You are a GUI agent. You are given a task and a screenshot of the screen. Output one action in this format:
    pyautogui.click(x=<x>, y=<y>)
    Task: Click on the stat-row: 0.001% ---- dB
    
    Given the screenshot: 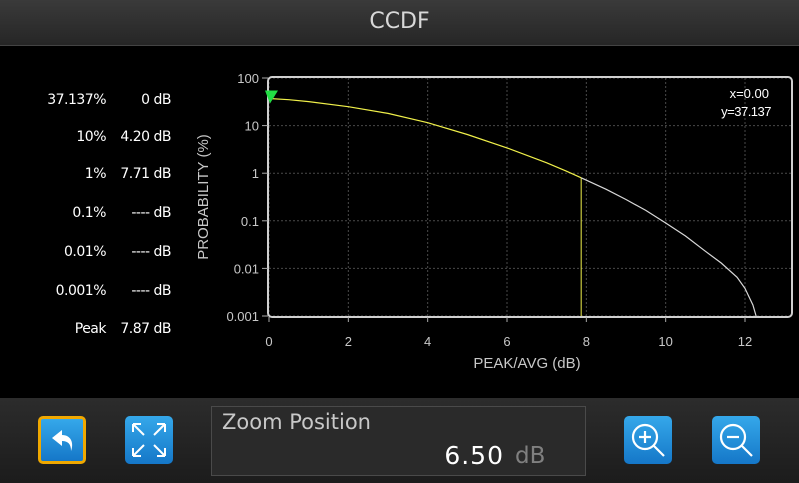 What is the action you would take?
    pyautogui.click(x=100, y=293)
    